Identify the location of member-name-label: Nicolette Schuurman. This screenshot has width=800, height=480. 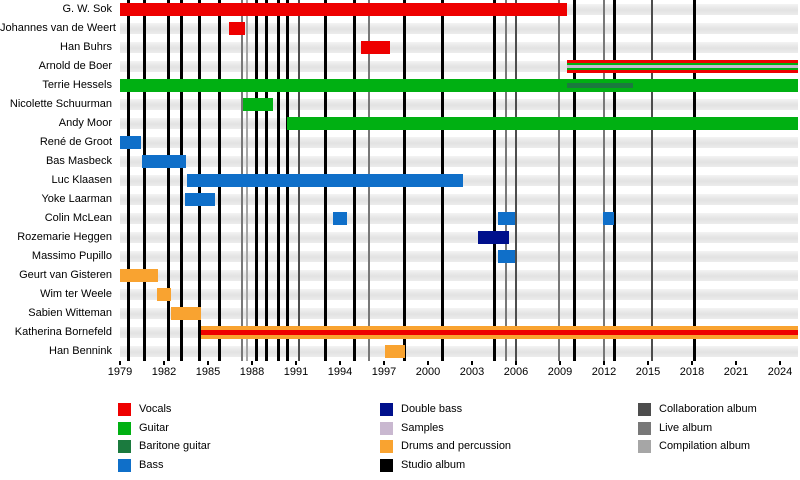
(60, 104).